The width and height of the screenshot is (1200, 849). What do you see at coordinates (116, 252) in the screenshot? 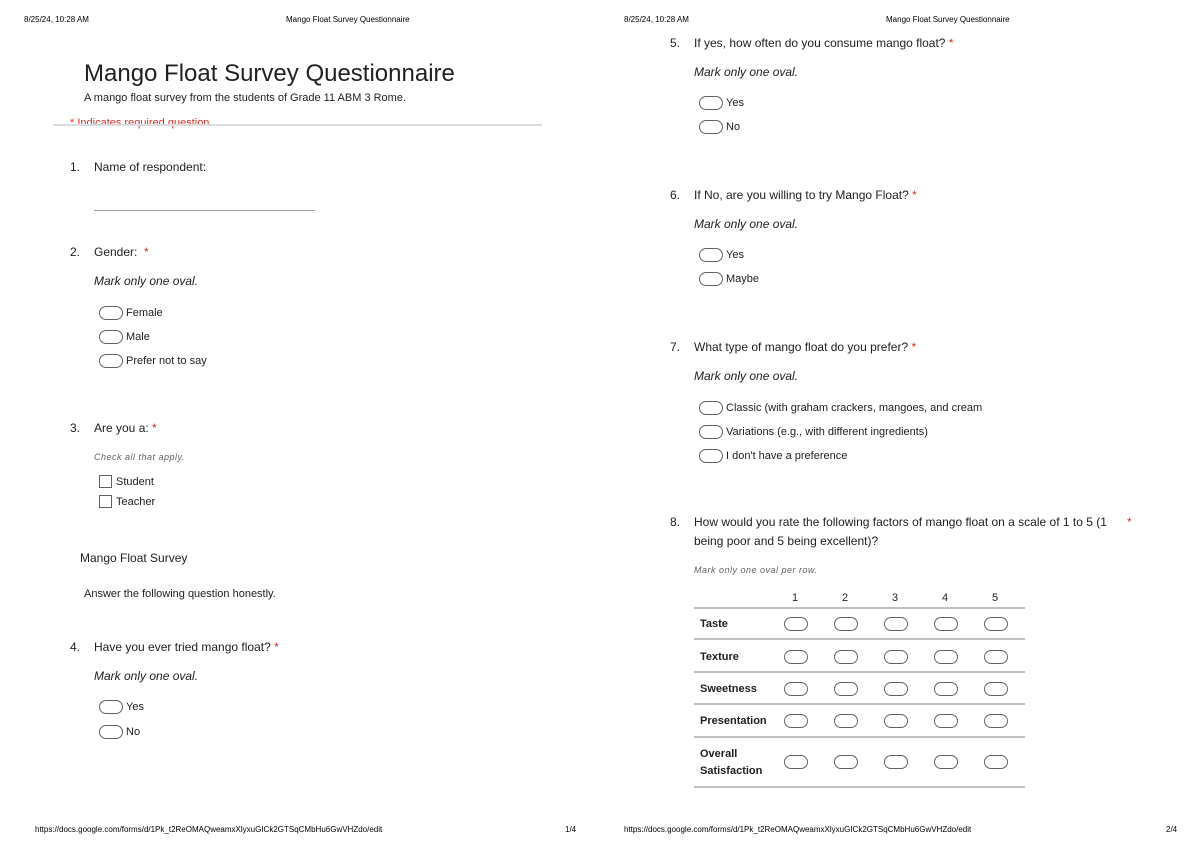
I see `question-label: Gender:` at bounding box center [116, 252].